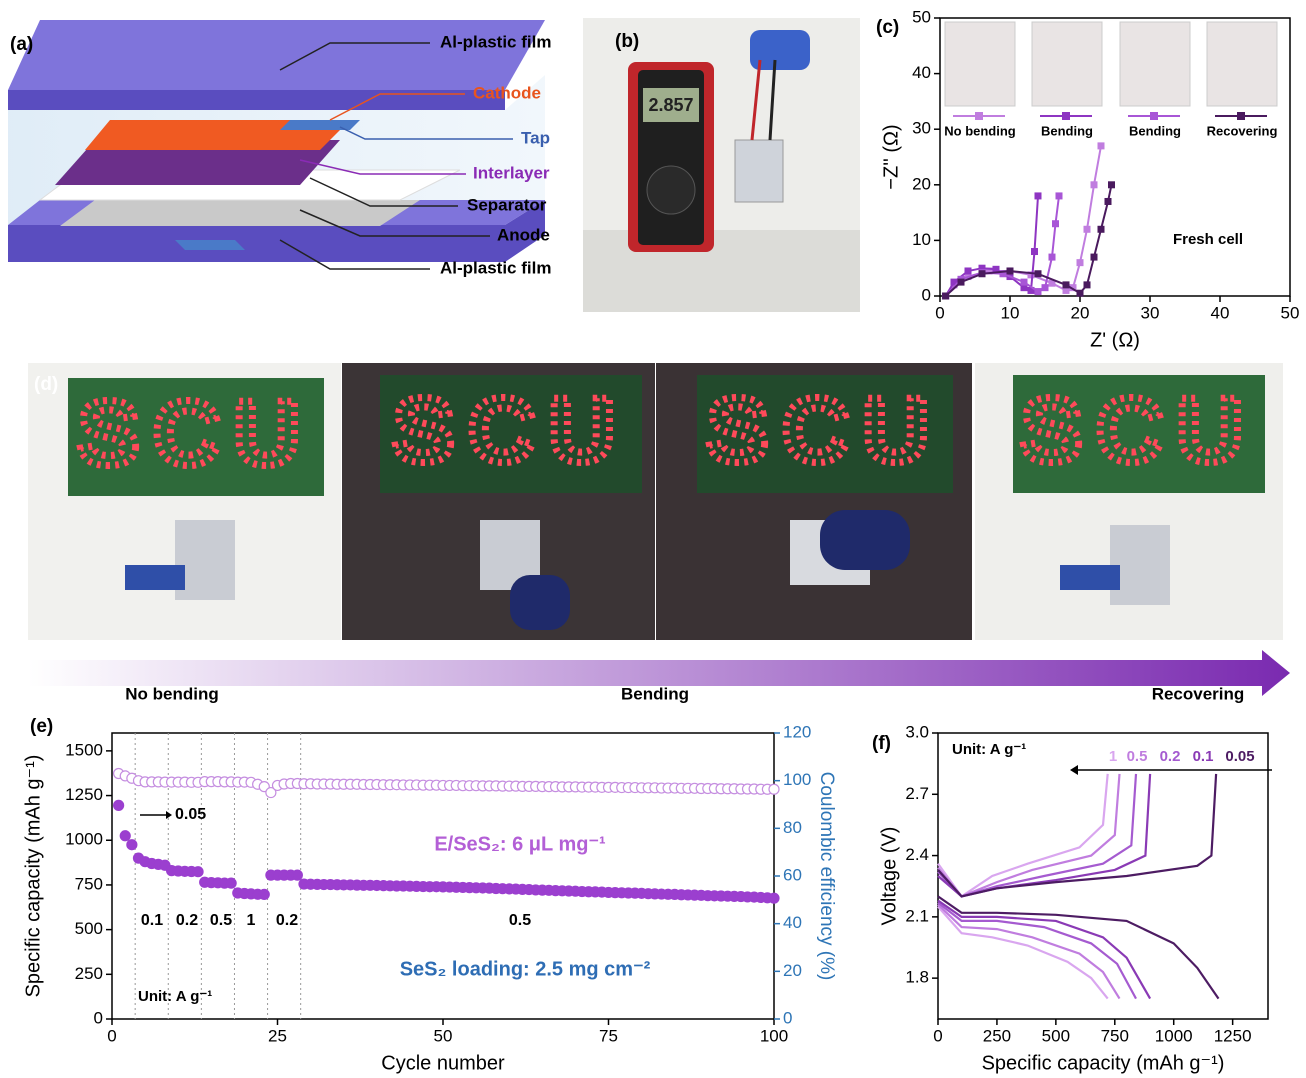  What do you see at coordinates (917, 915) in the screenshot?
I see `y-tick-label: 2.1` at bounding box center [917, 915].